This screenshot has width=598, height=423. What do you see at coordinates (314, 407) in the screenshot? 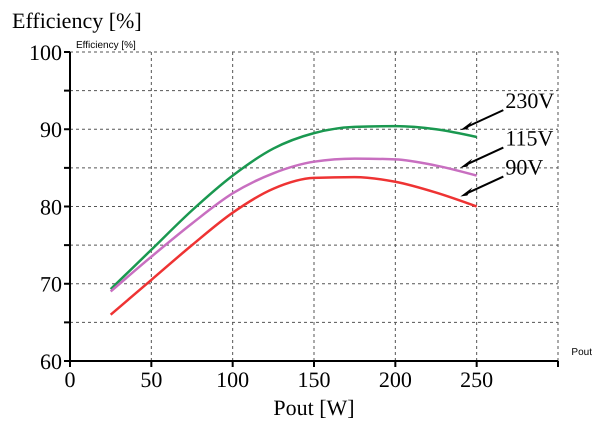
I see `x-axis-title: Pout [W]` at bounding box center [314, 407].